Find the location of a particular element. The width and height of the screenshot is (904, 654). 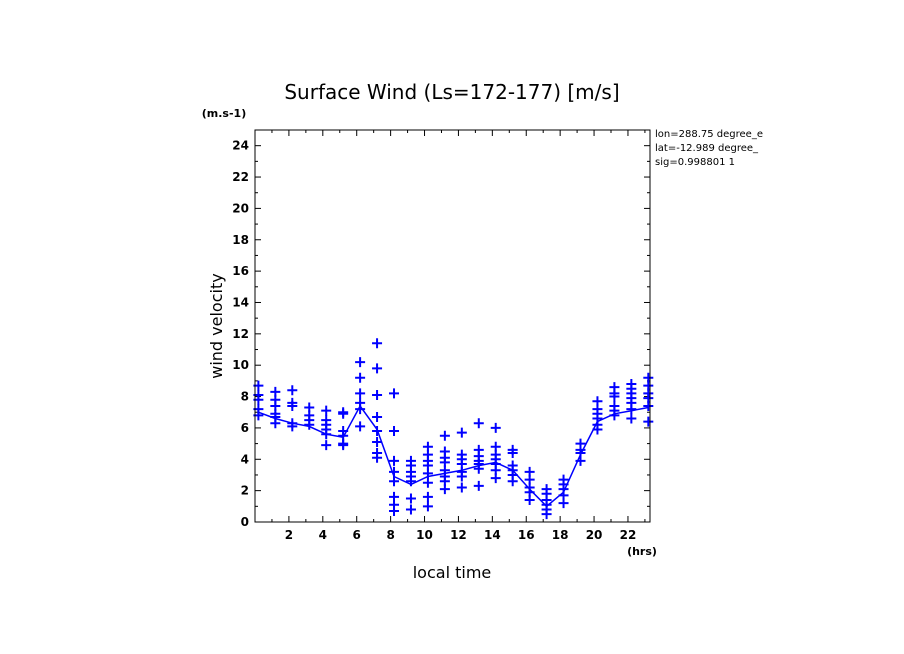

y-unit-label: (m.s-1) is located at coordinates (224, 113).